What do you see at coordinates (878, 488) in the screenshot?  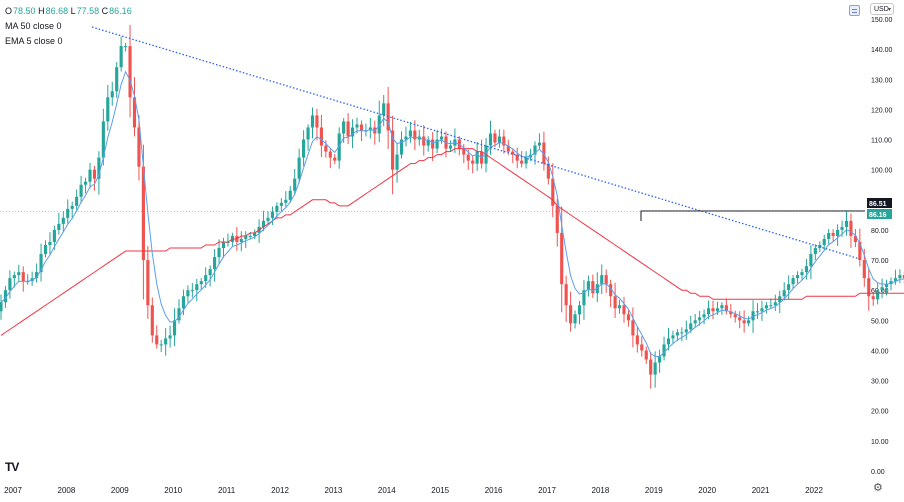 I see `gear-icon: ⚙` at bounding box center [878, 488].